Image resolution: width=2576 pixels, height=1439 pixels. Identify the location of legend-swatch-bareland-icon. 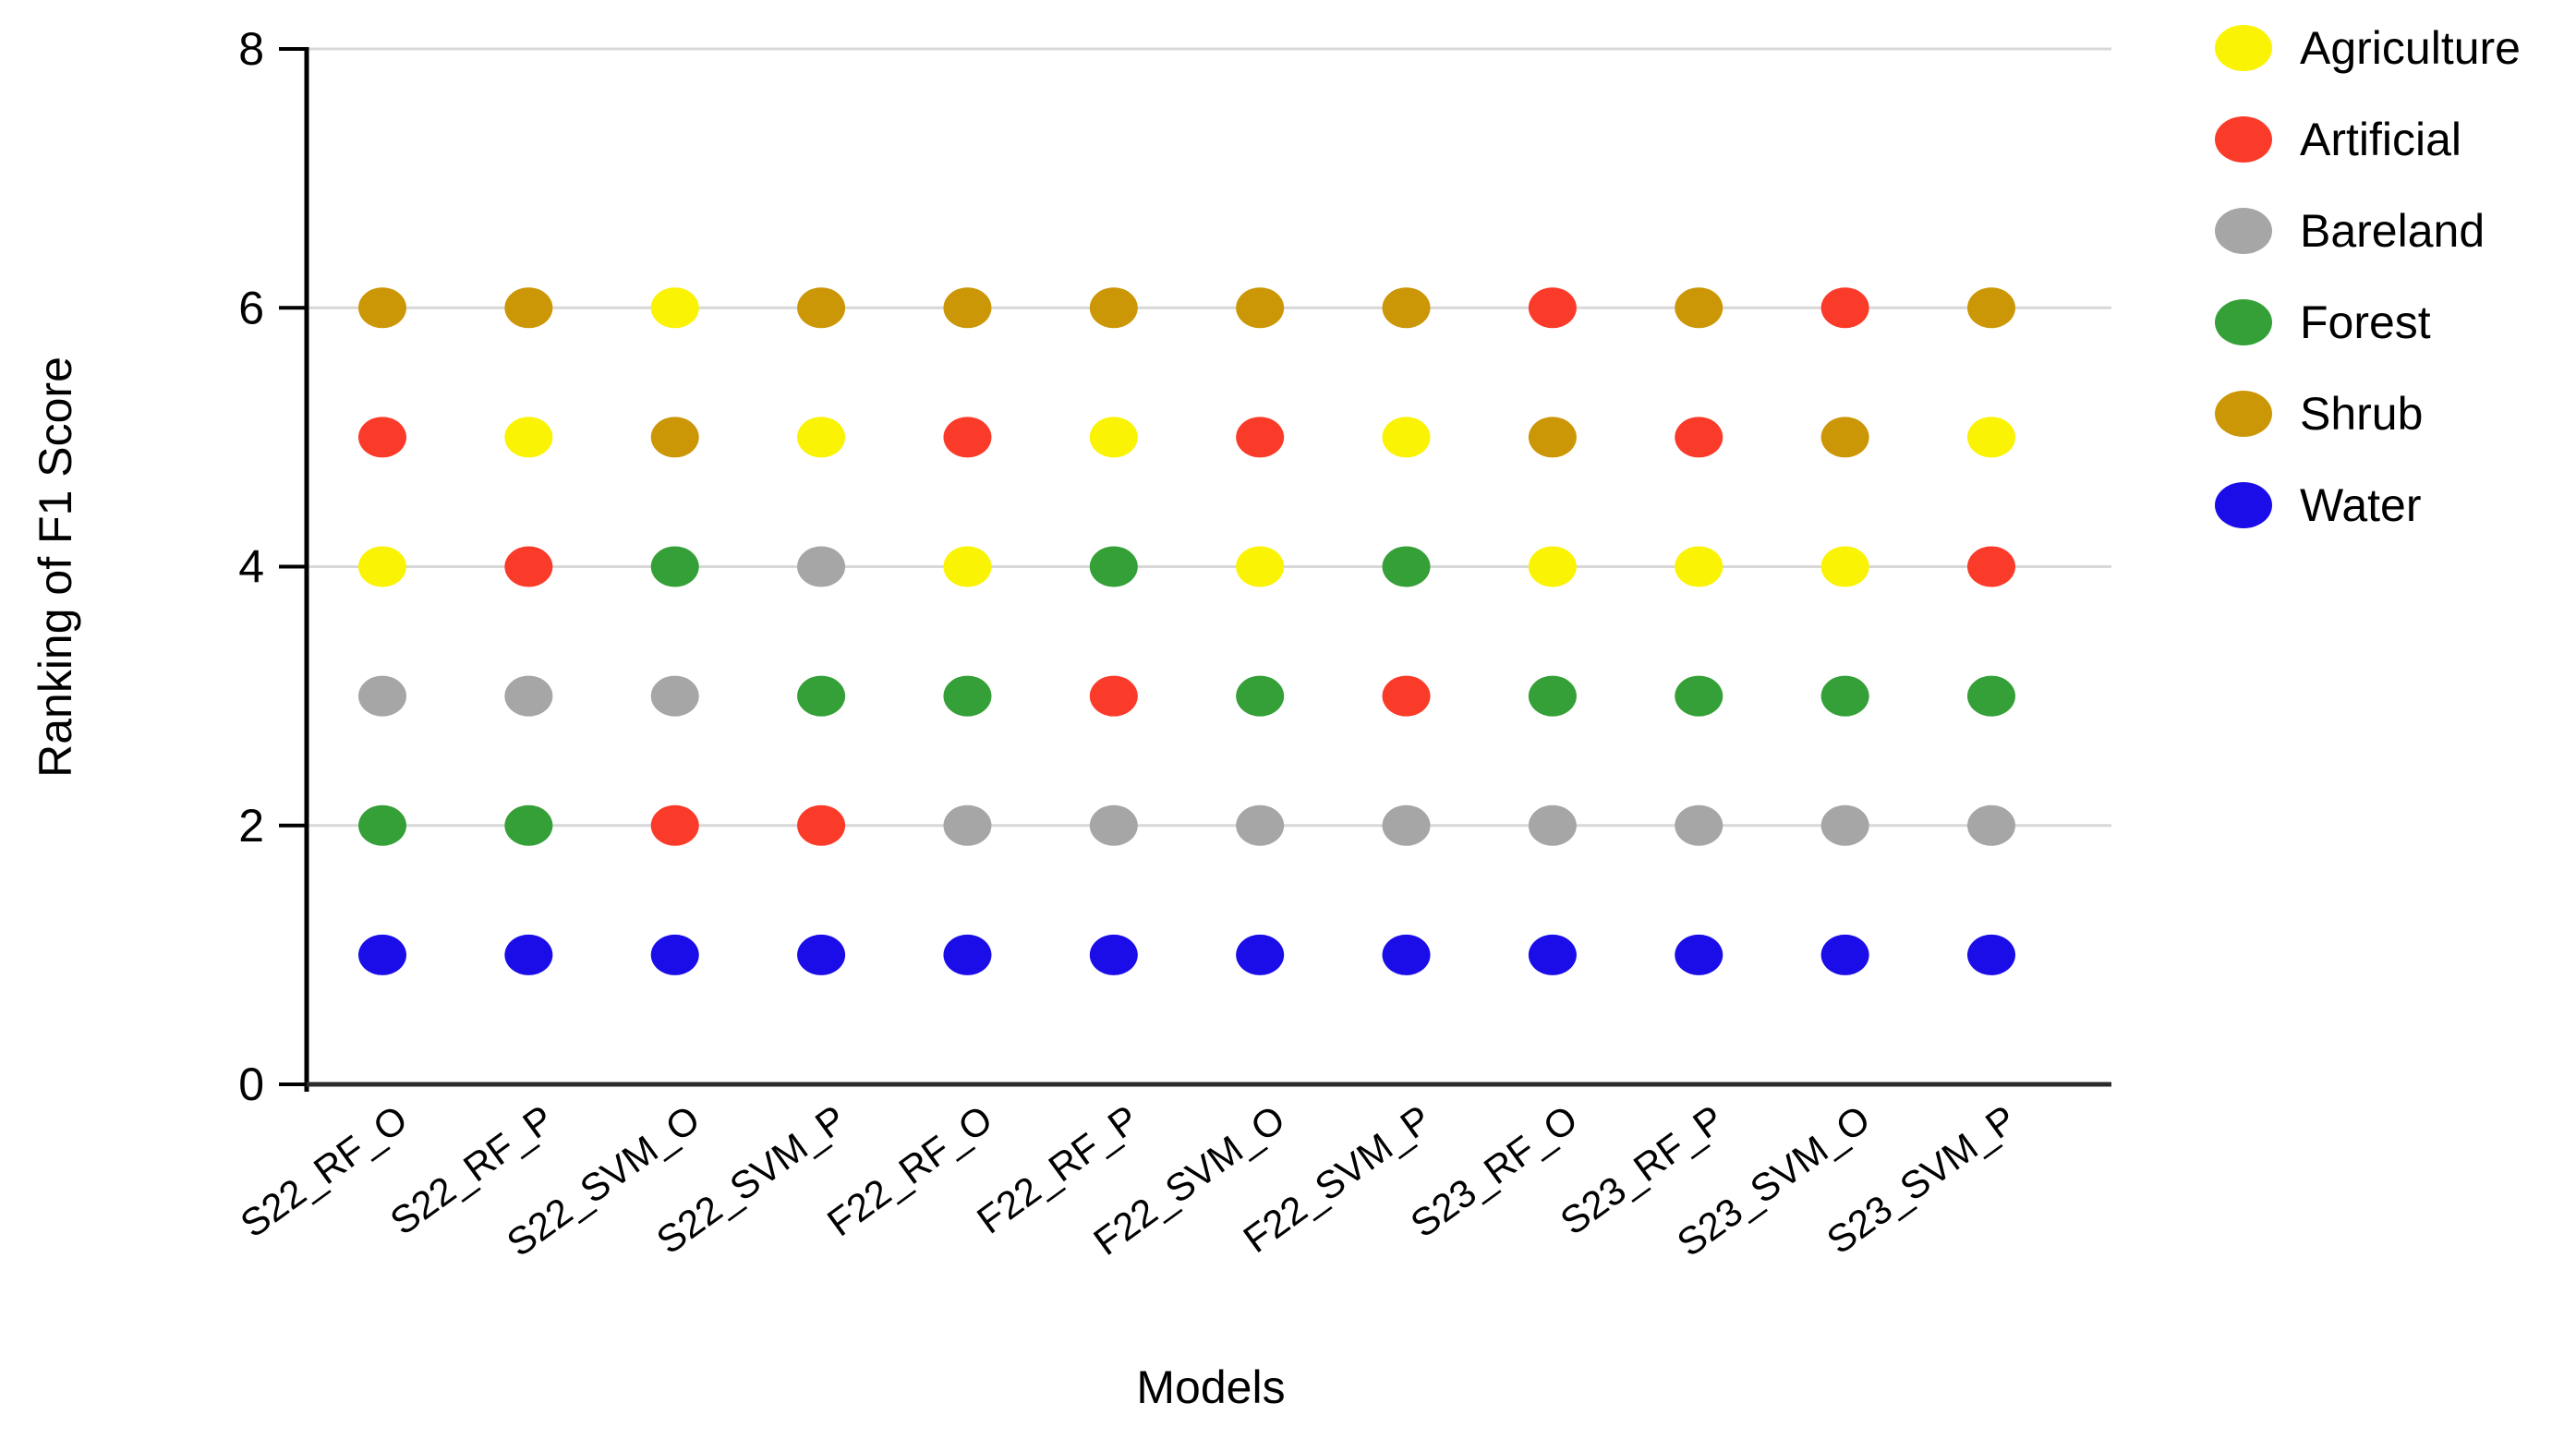
(2243, 231).